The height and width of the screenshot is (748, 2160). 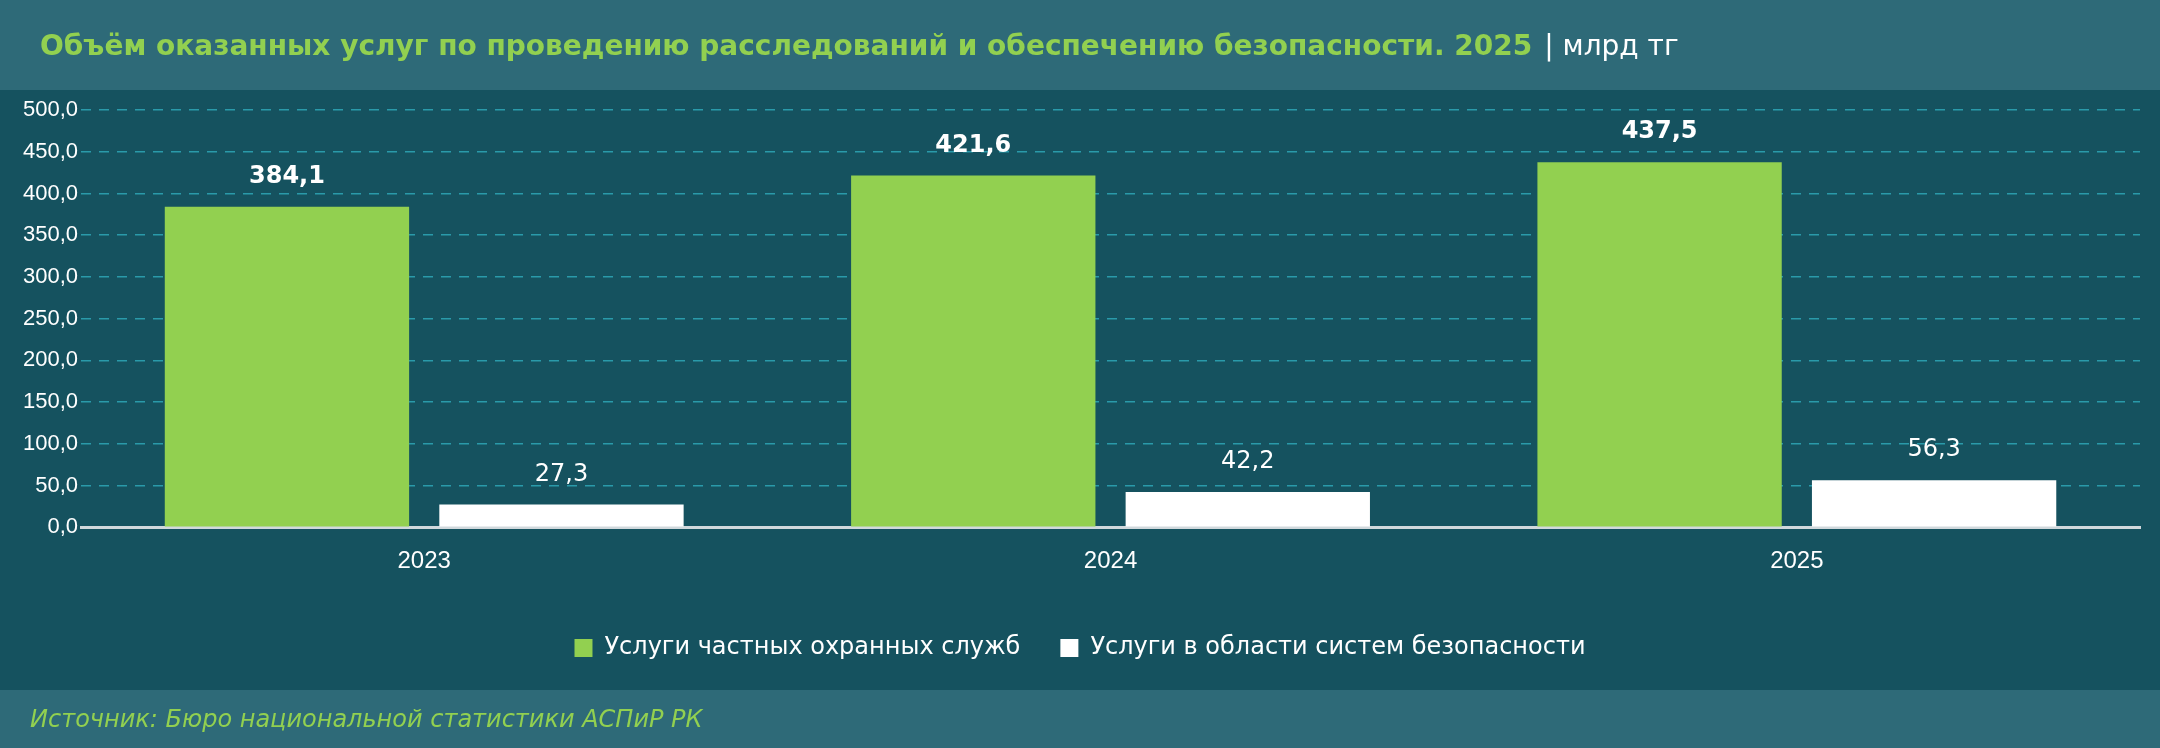 I want to click on data-label: 56,3, so click(x=1934, y=448).